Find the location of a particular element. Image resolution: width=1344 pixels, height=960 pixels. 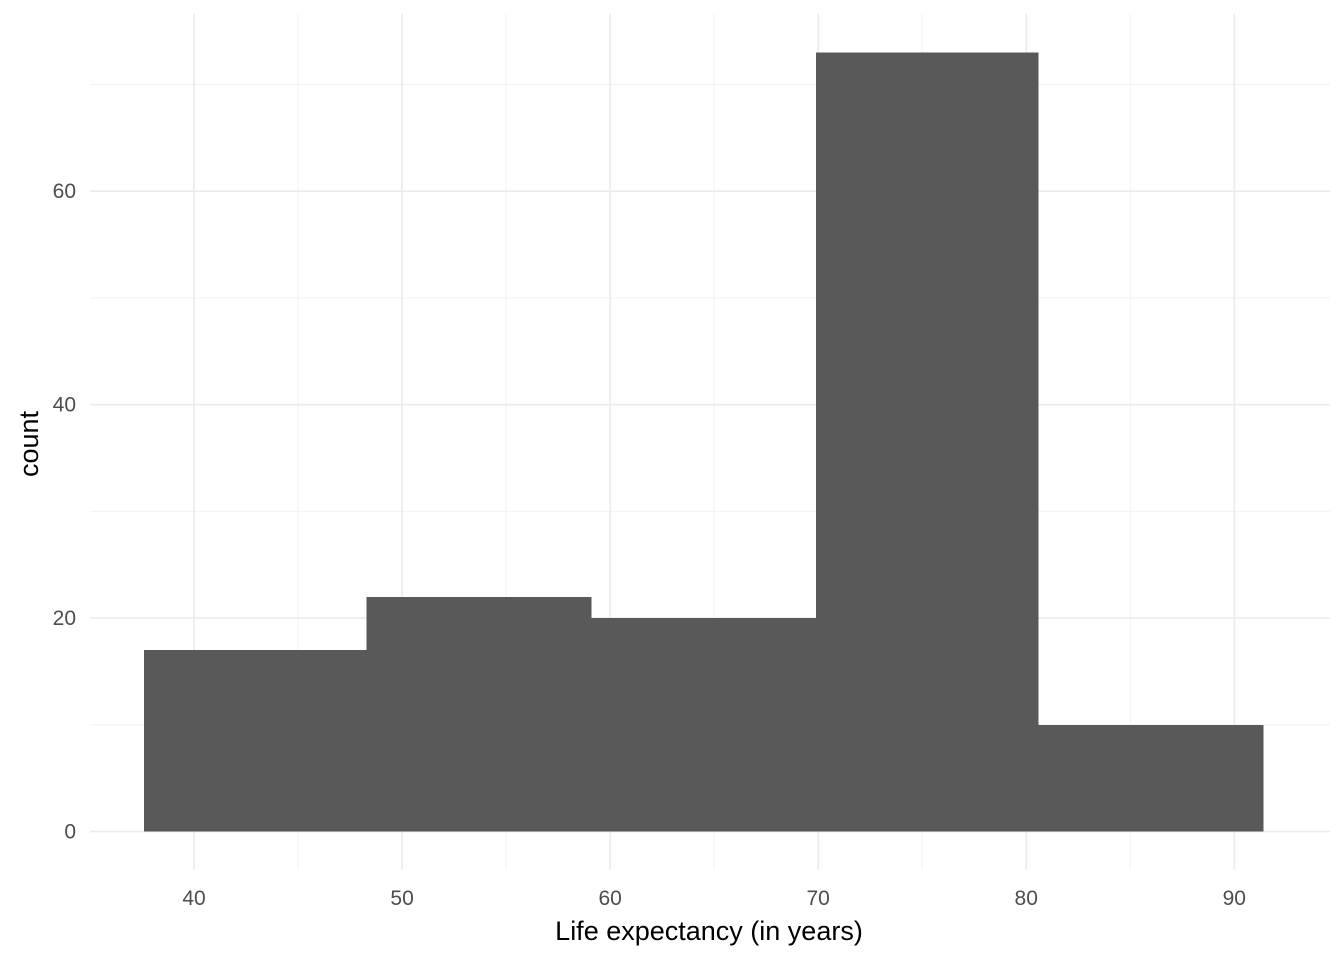

x-tick-label: 70 is located at coordinates (818, 898).